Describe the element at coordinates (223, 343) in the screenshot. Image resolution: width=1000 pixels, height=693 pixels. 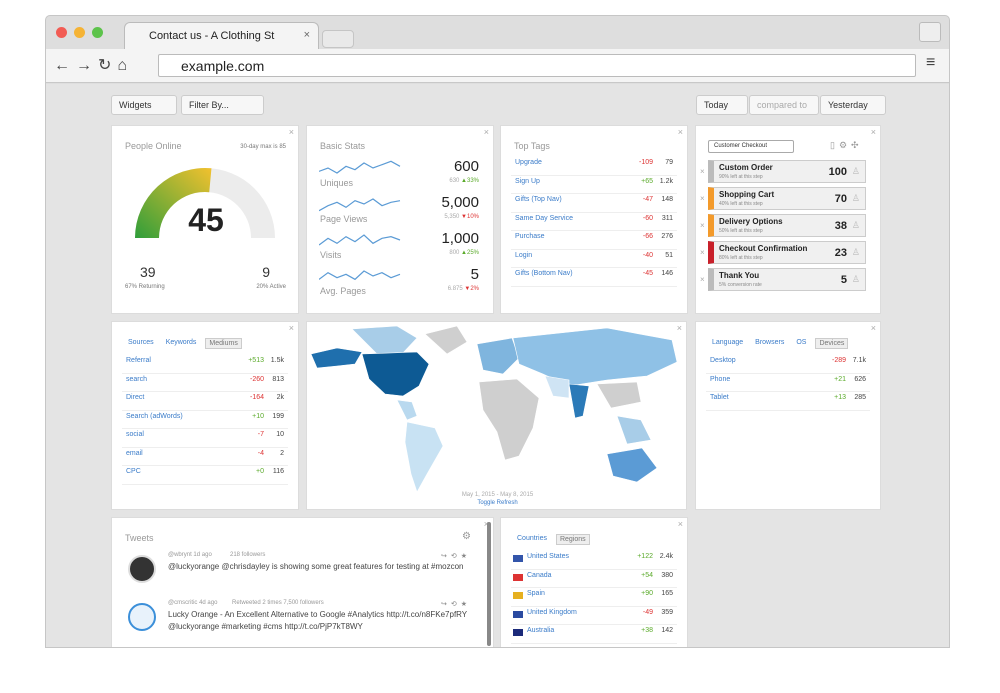
I see `tab: Mediums` at that location.